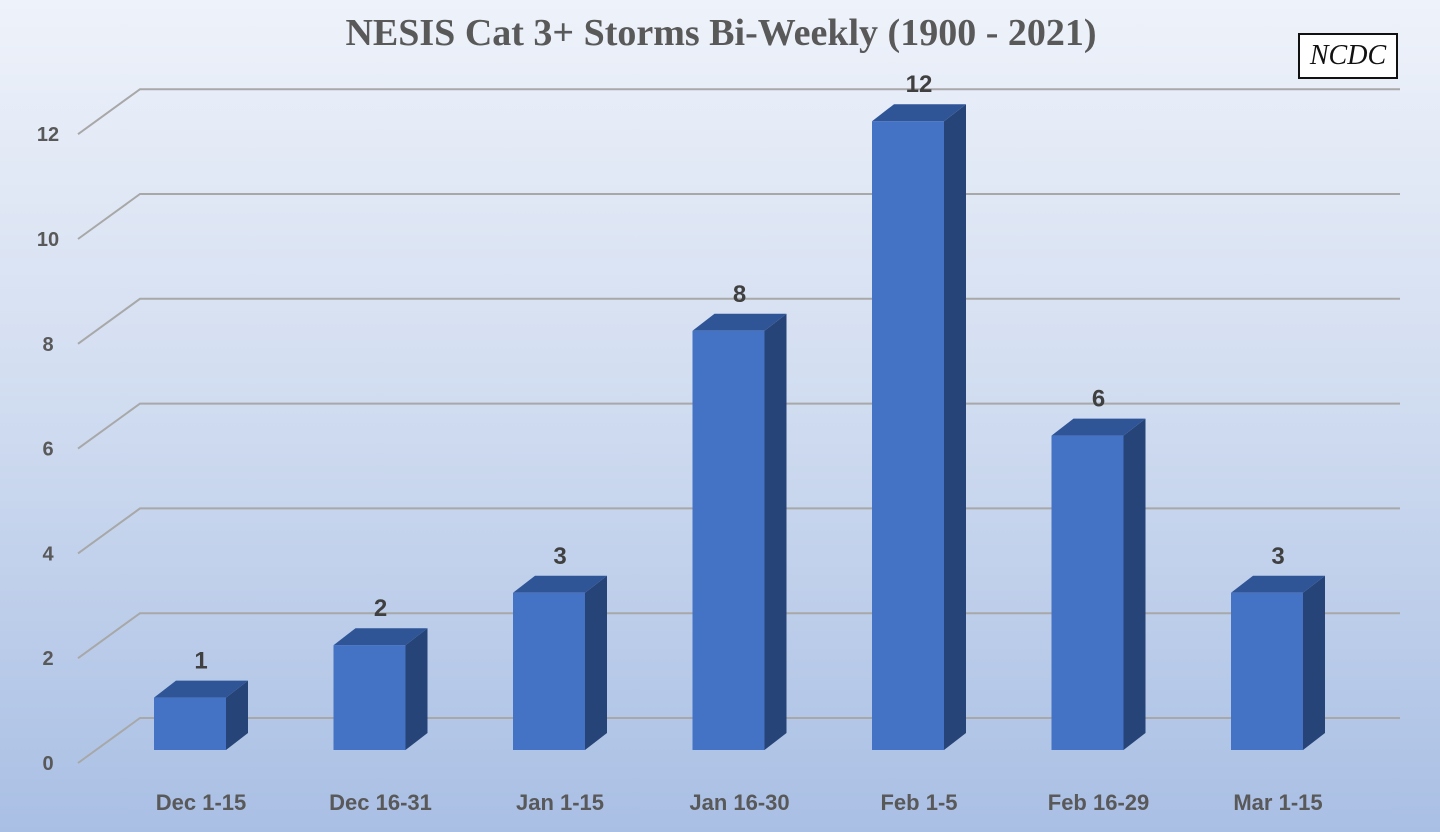 The width and height of the screenshot is (1440, 832). Describe the element at coordinates (918, 802) in the screenshot. I see `x-tick-label: Feb 1-5` at that location.